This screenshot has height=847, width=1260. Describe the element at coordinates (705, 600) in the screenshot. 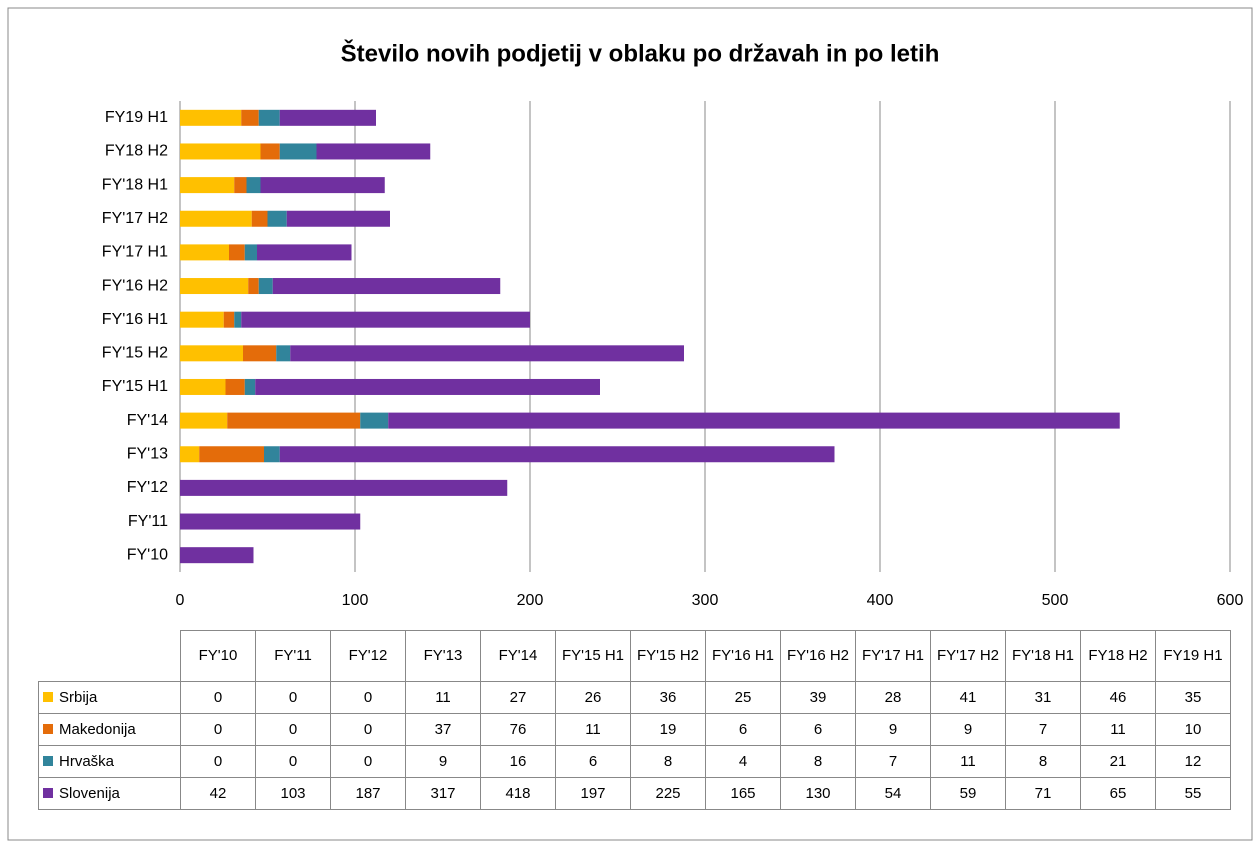

I see `x-tick-label: 300` at that location.